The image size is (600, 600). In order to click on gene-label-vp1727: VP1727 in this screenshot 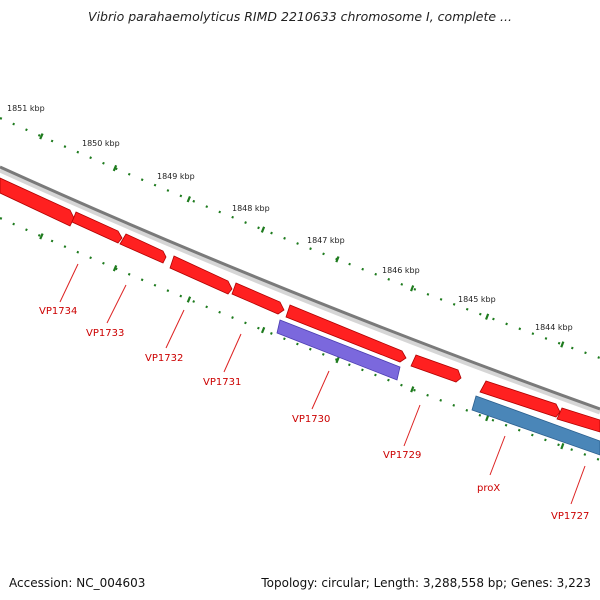, I will do `click(570, 516)`.